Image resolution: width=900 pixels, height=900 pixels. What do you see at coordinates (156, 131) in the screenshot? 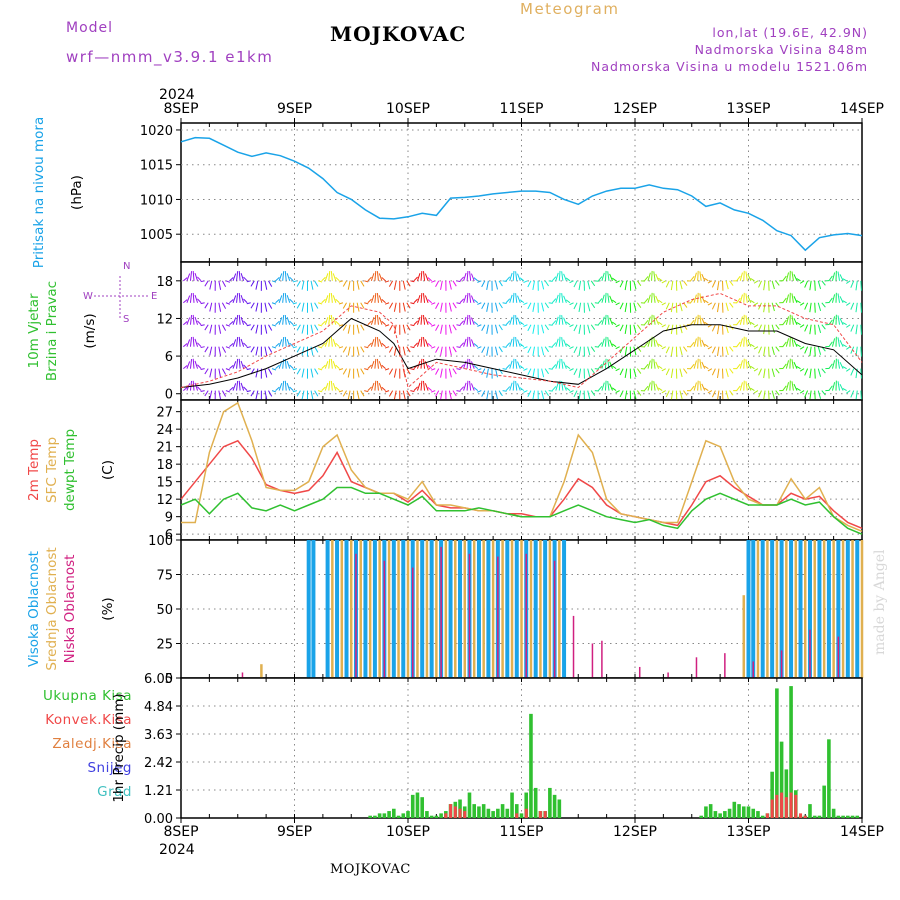
I see `y-tick-label: 1020` at bounding box center [156, 131].